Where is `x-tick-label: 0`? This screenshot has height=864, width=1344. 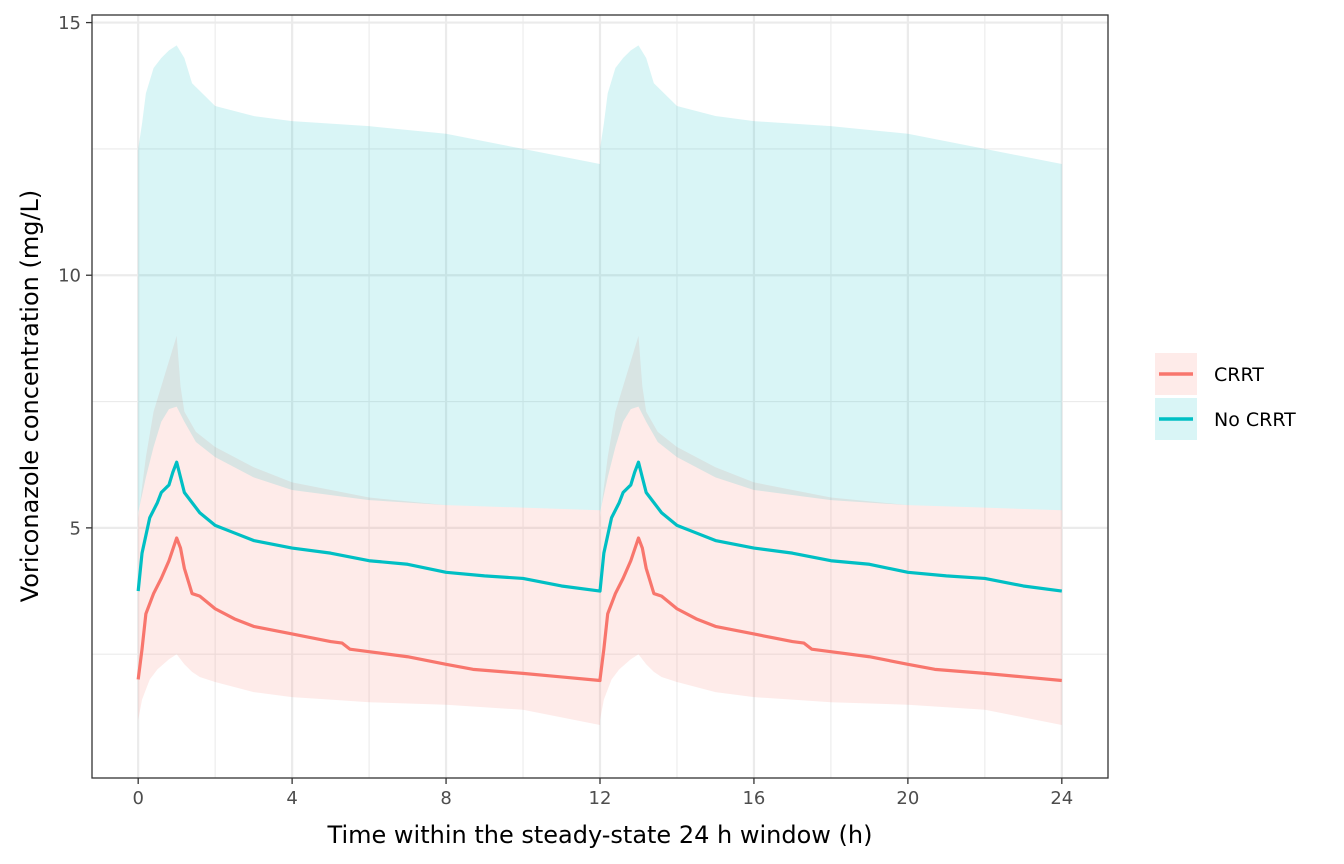
x-tick-label: 0 is located at coordinates (137, 798).